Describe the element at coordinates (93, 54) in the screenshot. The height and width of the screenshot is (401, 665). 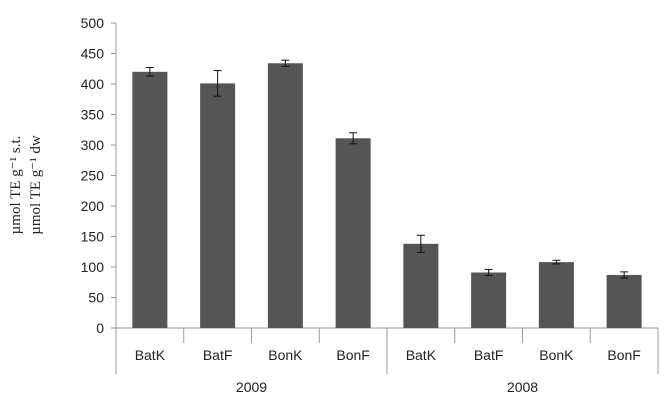
I see `y-tick-label: 450` at that location.